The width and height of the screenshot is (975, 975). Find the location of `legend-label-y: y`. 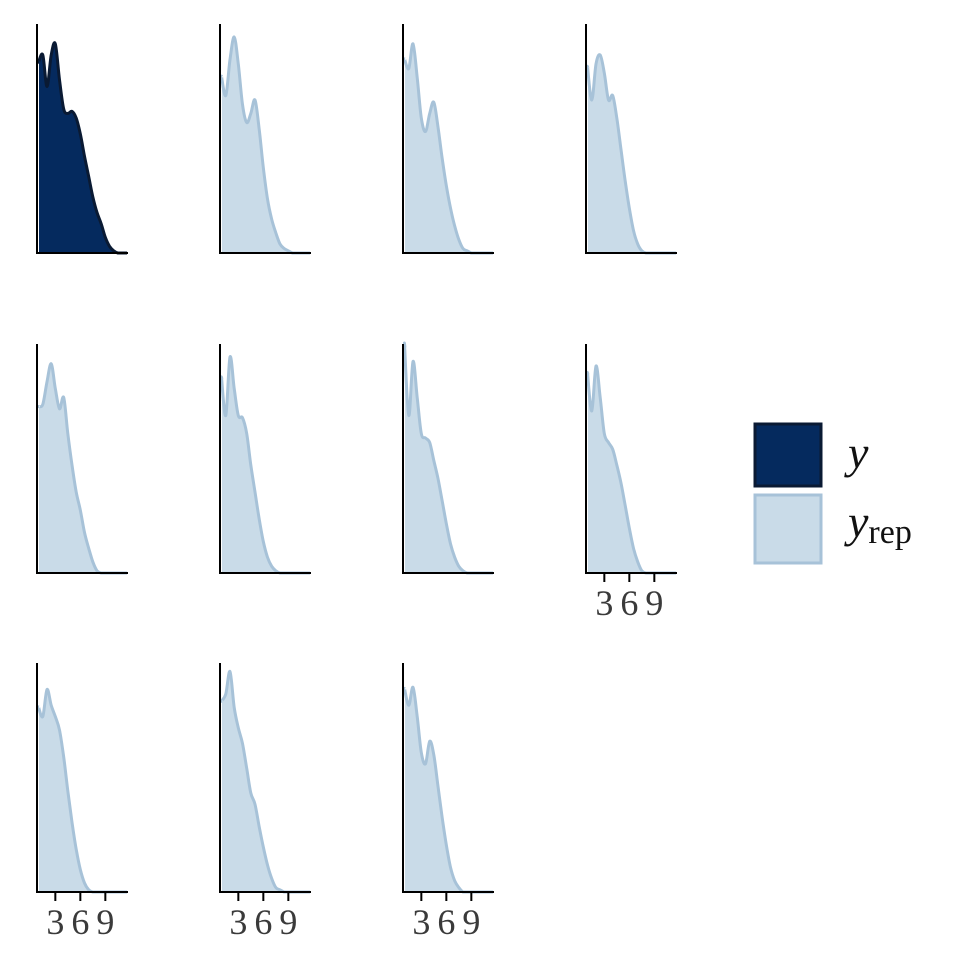

legend-label-y: y is located at coordinates (856, 452).